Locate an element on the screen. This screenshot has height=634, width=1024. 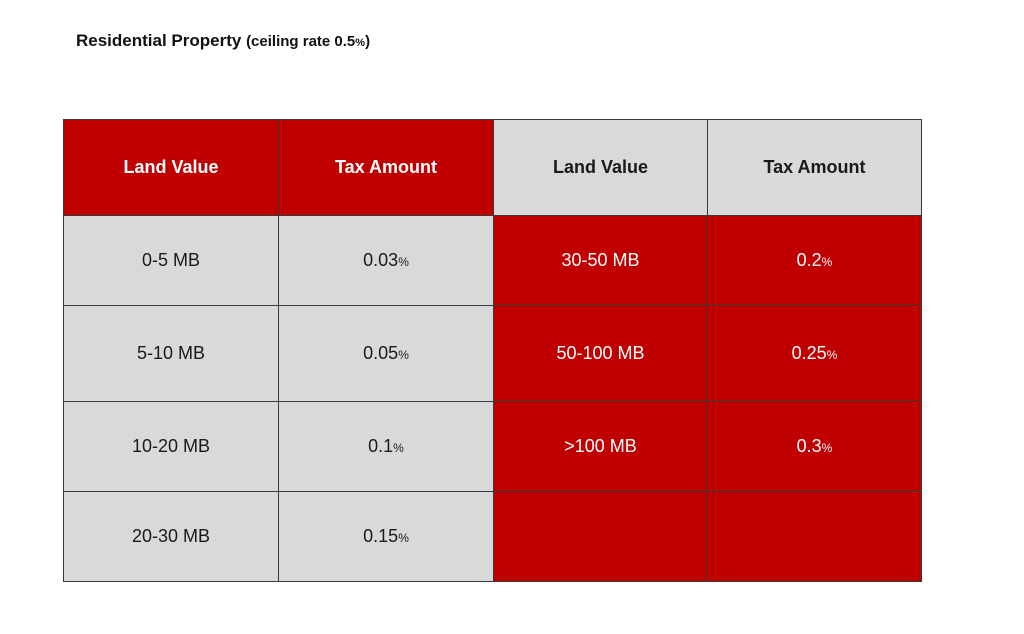
table-row: 20-30 MB 0.15% is located at coordinates (492, 536).